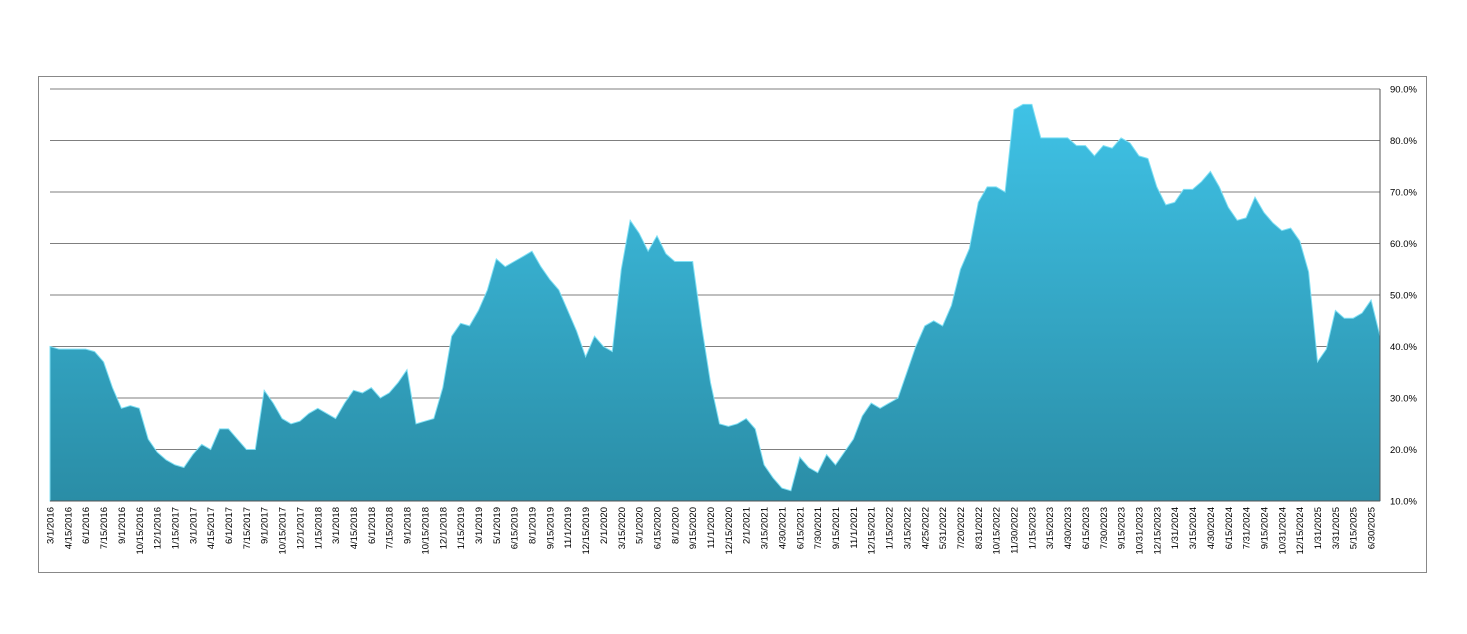  What do you see at coordinates (711, 528) in the screenshot?
I see `x-tick-label: 11/1/2020` at bounding box center [711, 528].